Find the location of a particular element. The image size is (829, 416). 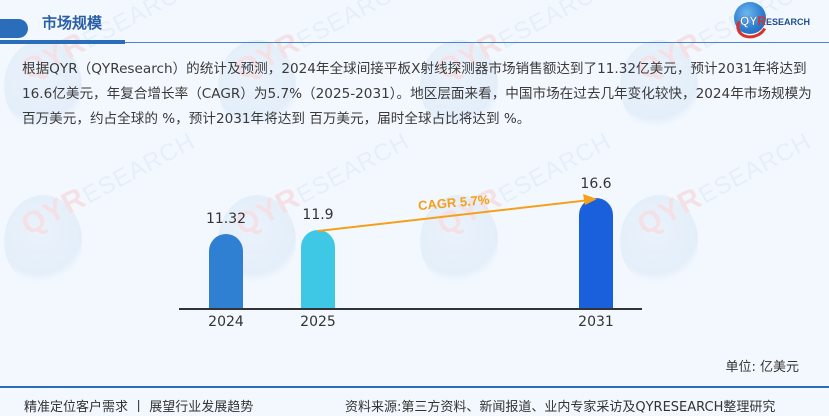

unit-label: 单位: 亿美元 is located at coordinates (762, 367).